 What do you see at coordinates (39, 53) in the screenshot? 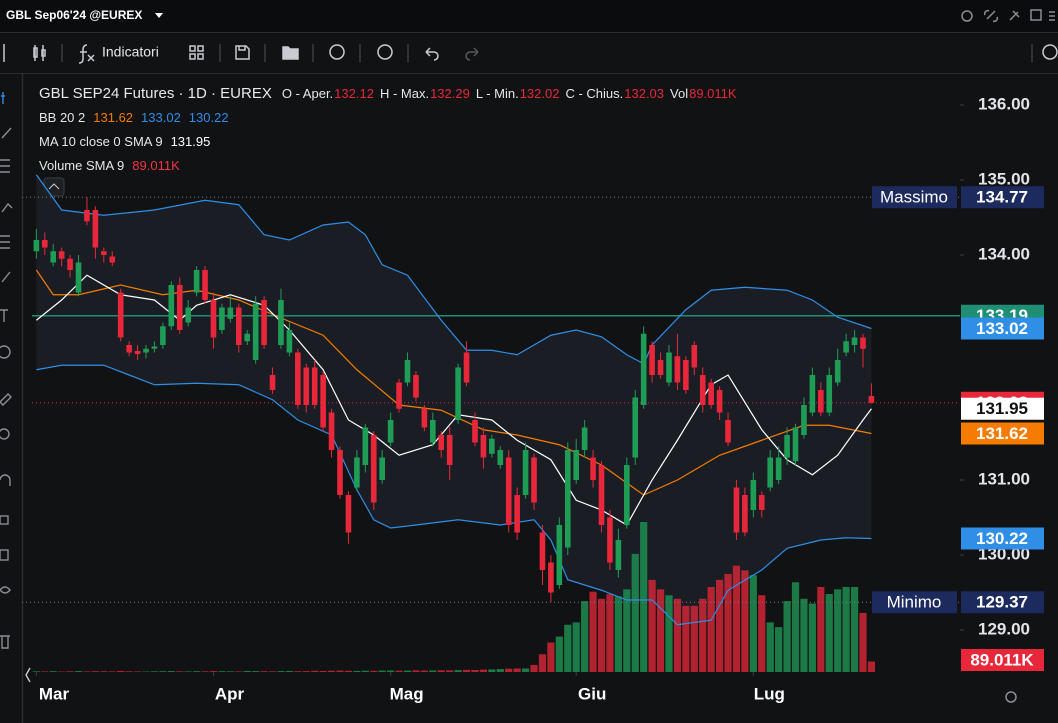
I see `chart-type-button` at bounding box center [39, 53].